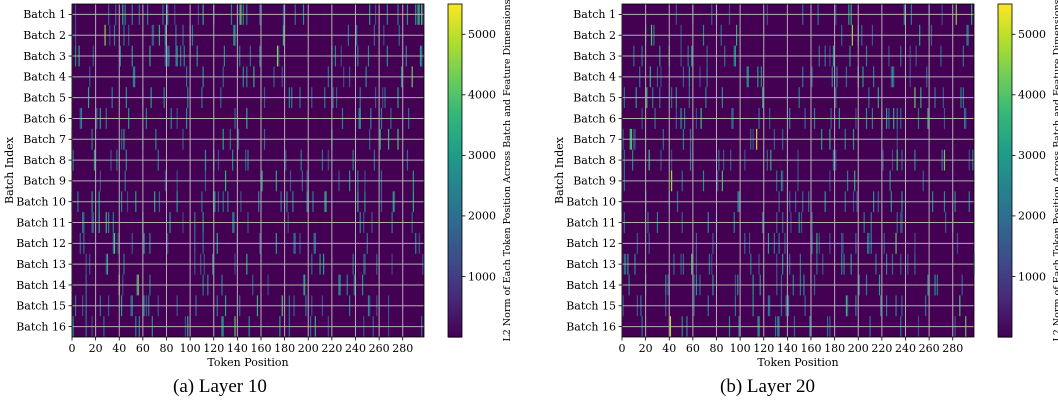 The image size is (1058, 407). Describe the element at coordinates (44, 14) in the screenshot. I see `y-tick-label: Batch 1` at that location.